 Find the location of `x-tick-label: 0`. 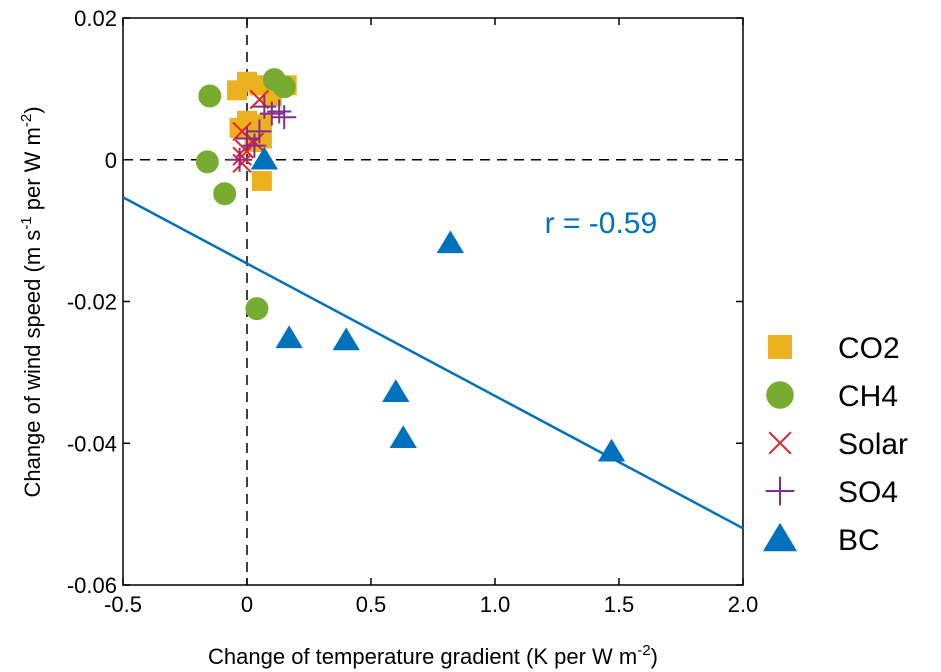

x-tick-label: 0 is located at coordinates (247, 604).